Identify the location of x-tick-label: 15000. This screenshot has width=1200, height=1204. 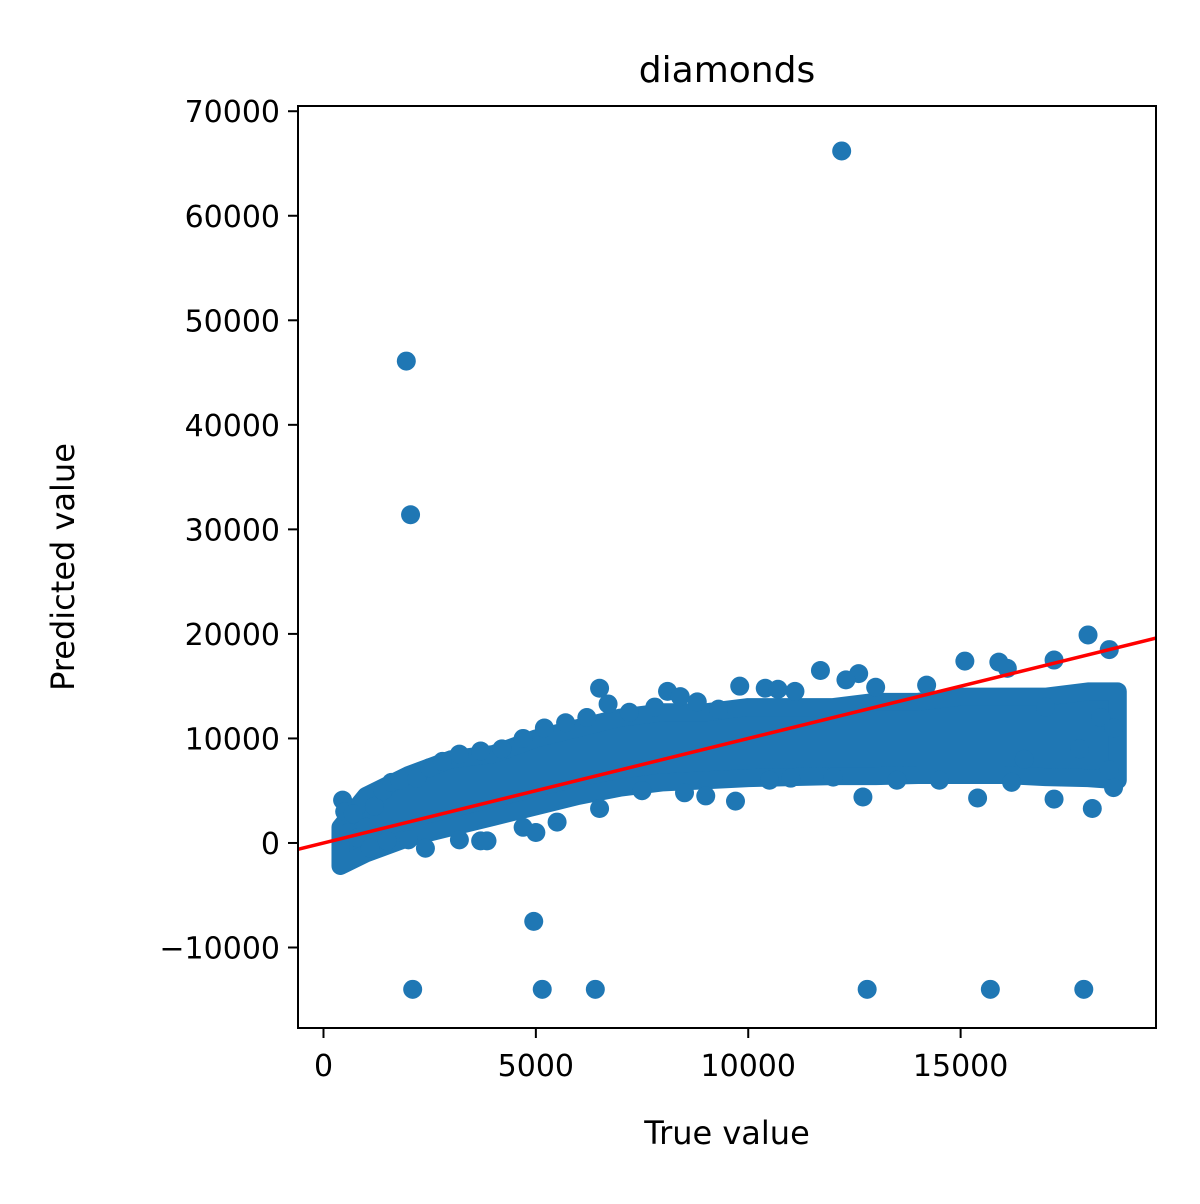
(960, 1066).